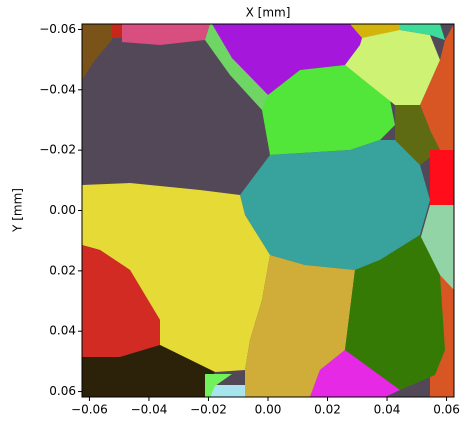  I want to click on y-tick-label: −0.06, so click(57, 29).